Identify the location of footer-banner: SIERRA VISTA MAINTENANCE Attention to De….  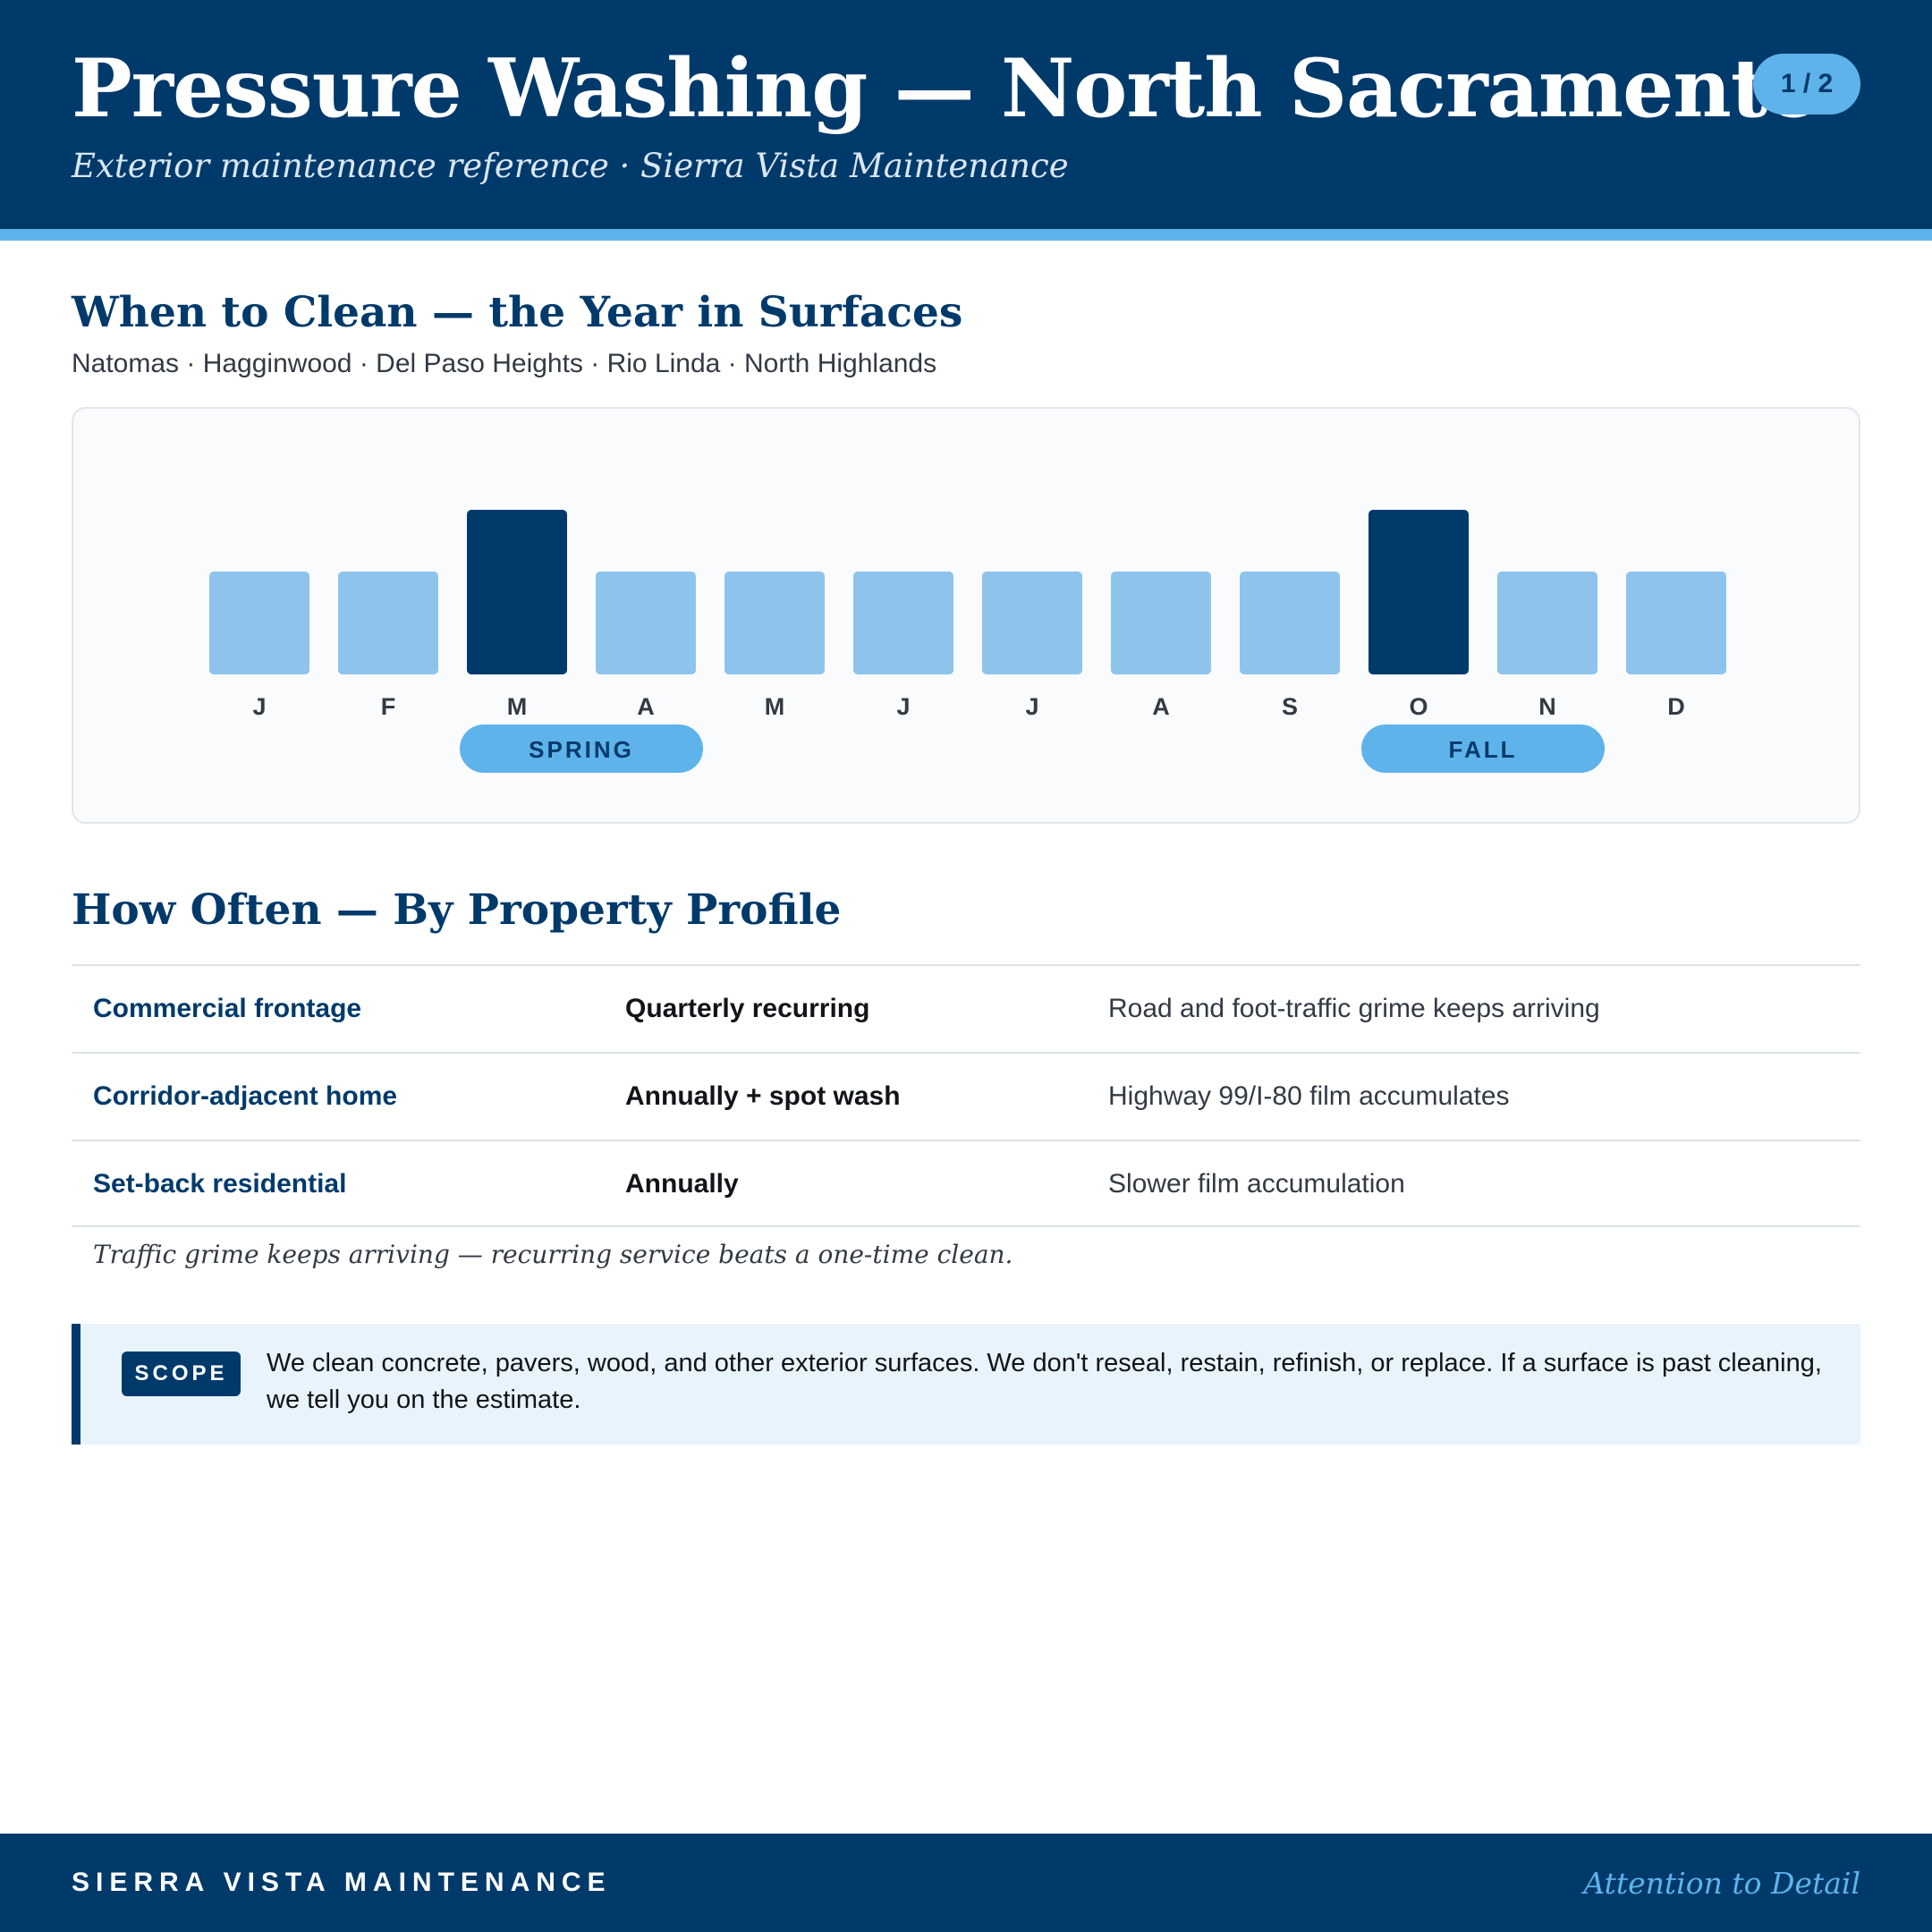
(966, 1883).